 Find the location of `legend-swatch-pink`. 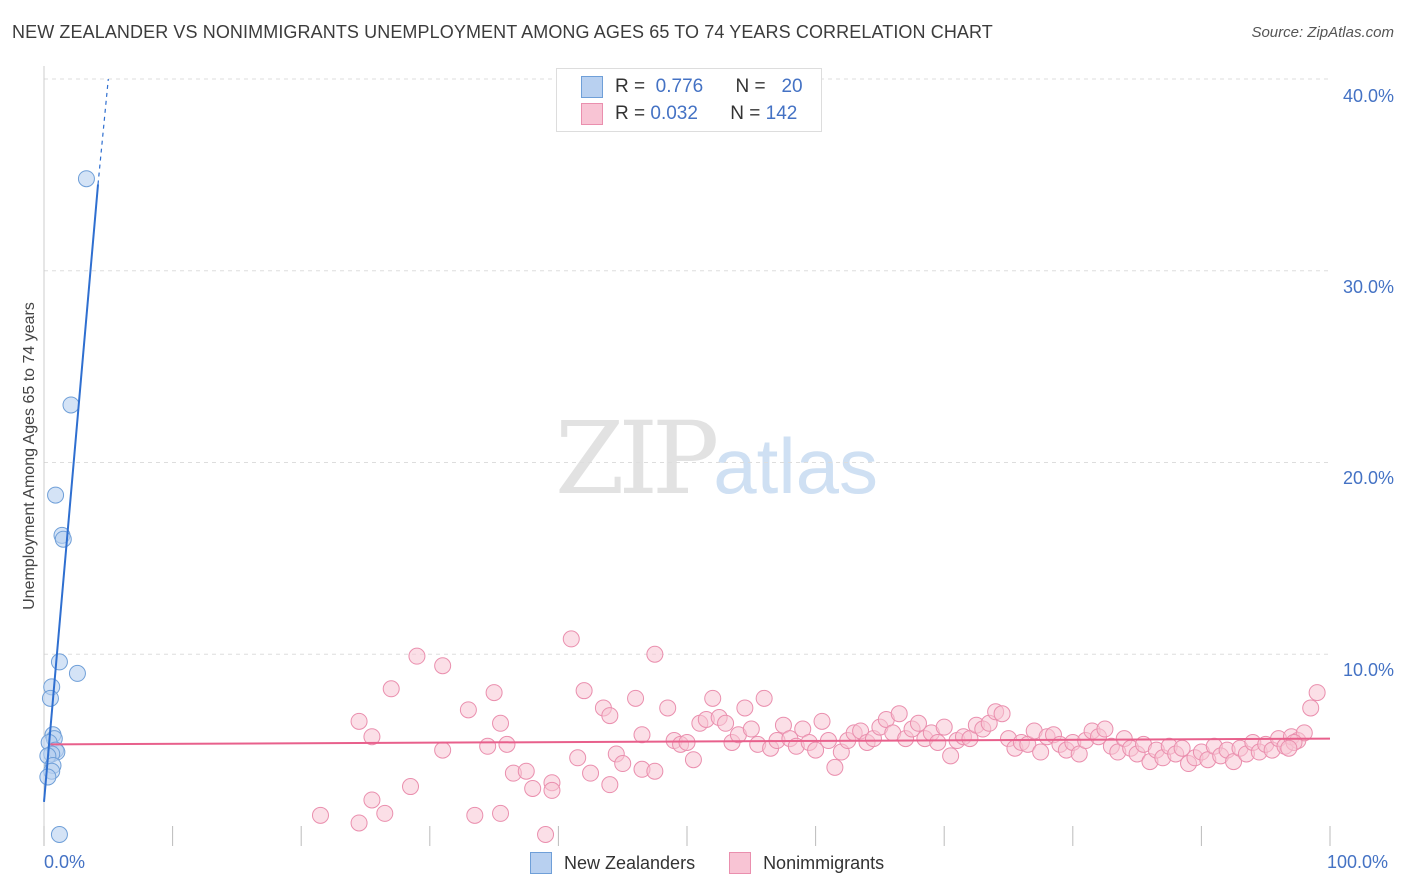

legend-swatch-pink is located at coordinates (740, 863).